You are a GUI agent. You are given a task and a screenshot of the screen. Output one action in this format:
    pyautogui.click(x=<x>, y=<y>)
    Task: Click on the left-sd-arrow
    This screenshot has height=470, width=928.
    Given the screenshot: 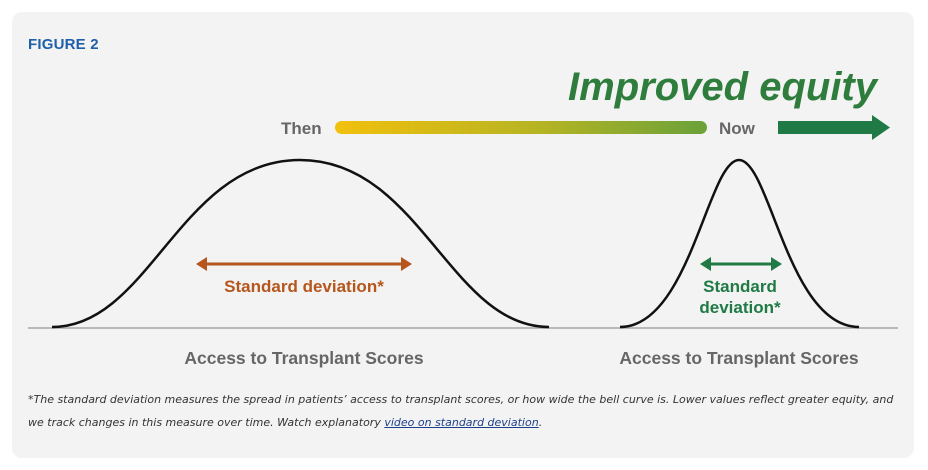 What is the action you would take?
    pyautogui.click(x=304, y=264)
    